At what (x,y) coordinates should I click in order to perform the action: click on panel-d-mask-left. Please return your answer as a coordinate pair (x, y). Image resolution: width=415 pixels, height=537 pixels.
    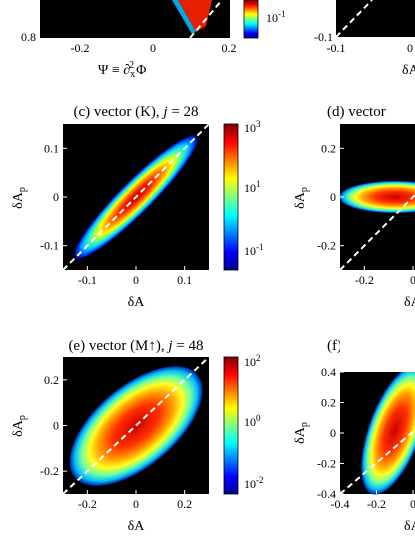
    Looking at the image, I should click on (320, 200).